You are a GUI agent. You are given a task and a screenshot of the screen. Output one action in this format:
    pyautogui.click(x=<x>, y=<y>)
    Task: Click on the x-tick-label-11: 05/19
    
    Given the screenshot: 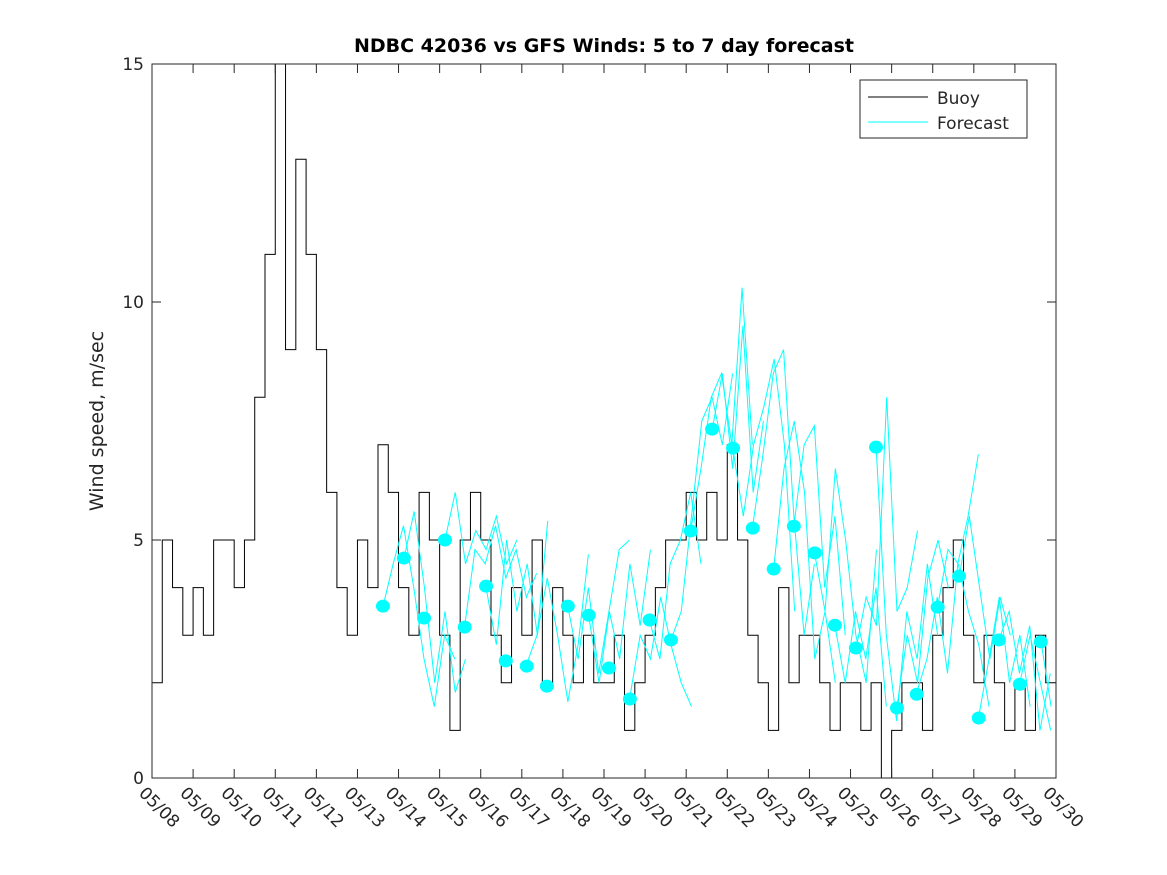 What is the action you would take?
    pyautogui.click(x=610, y=807)
    